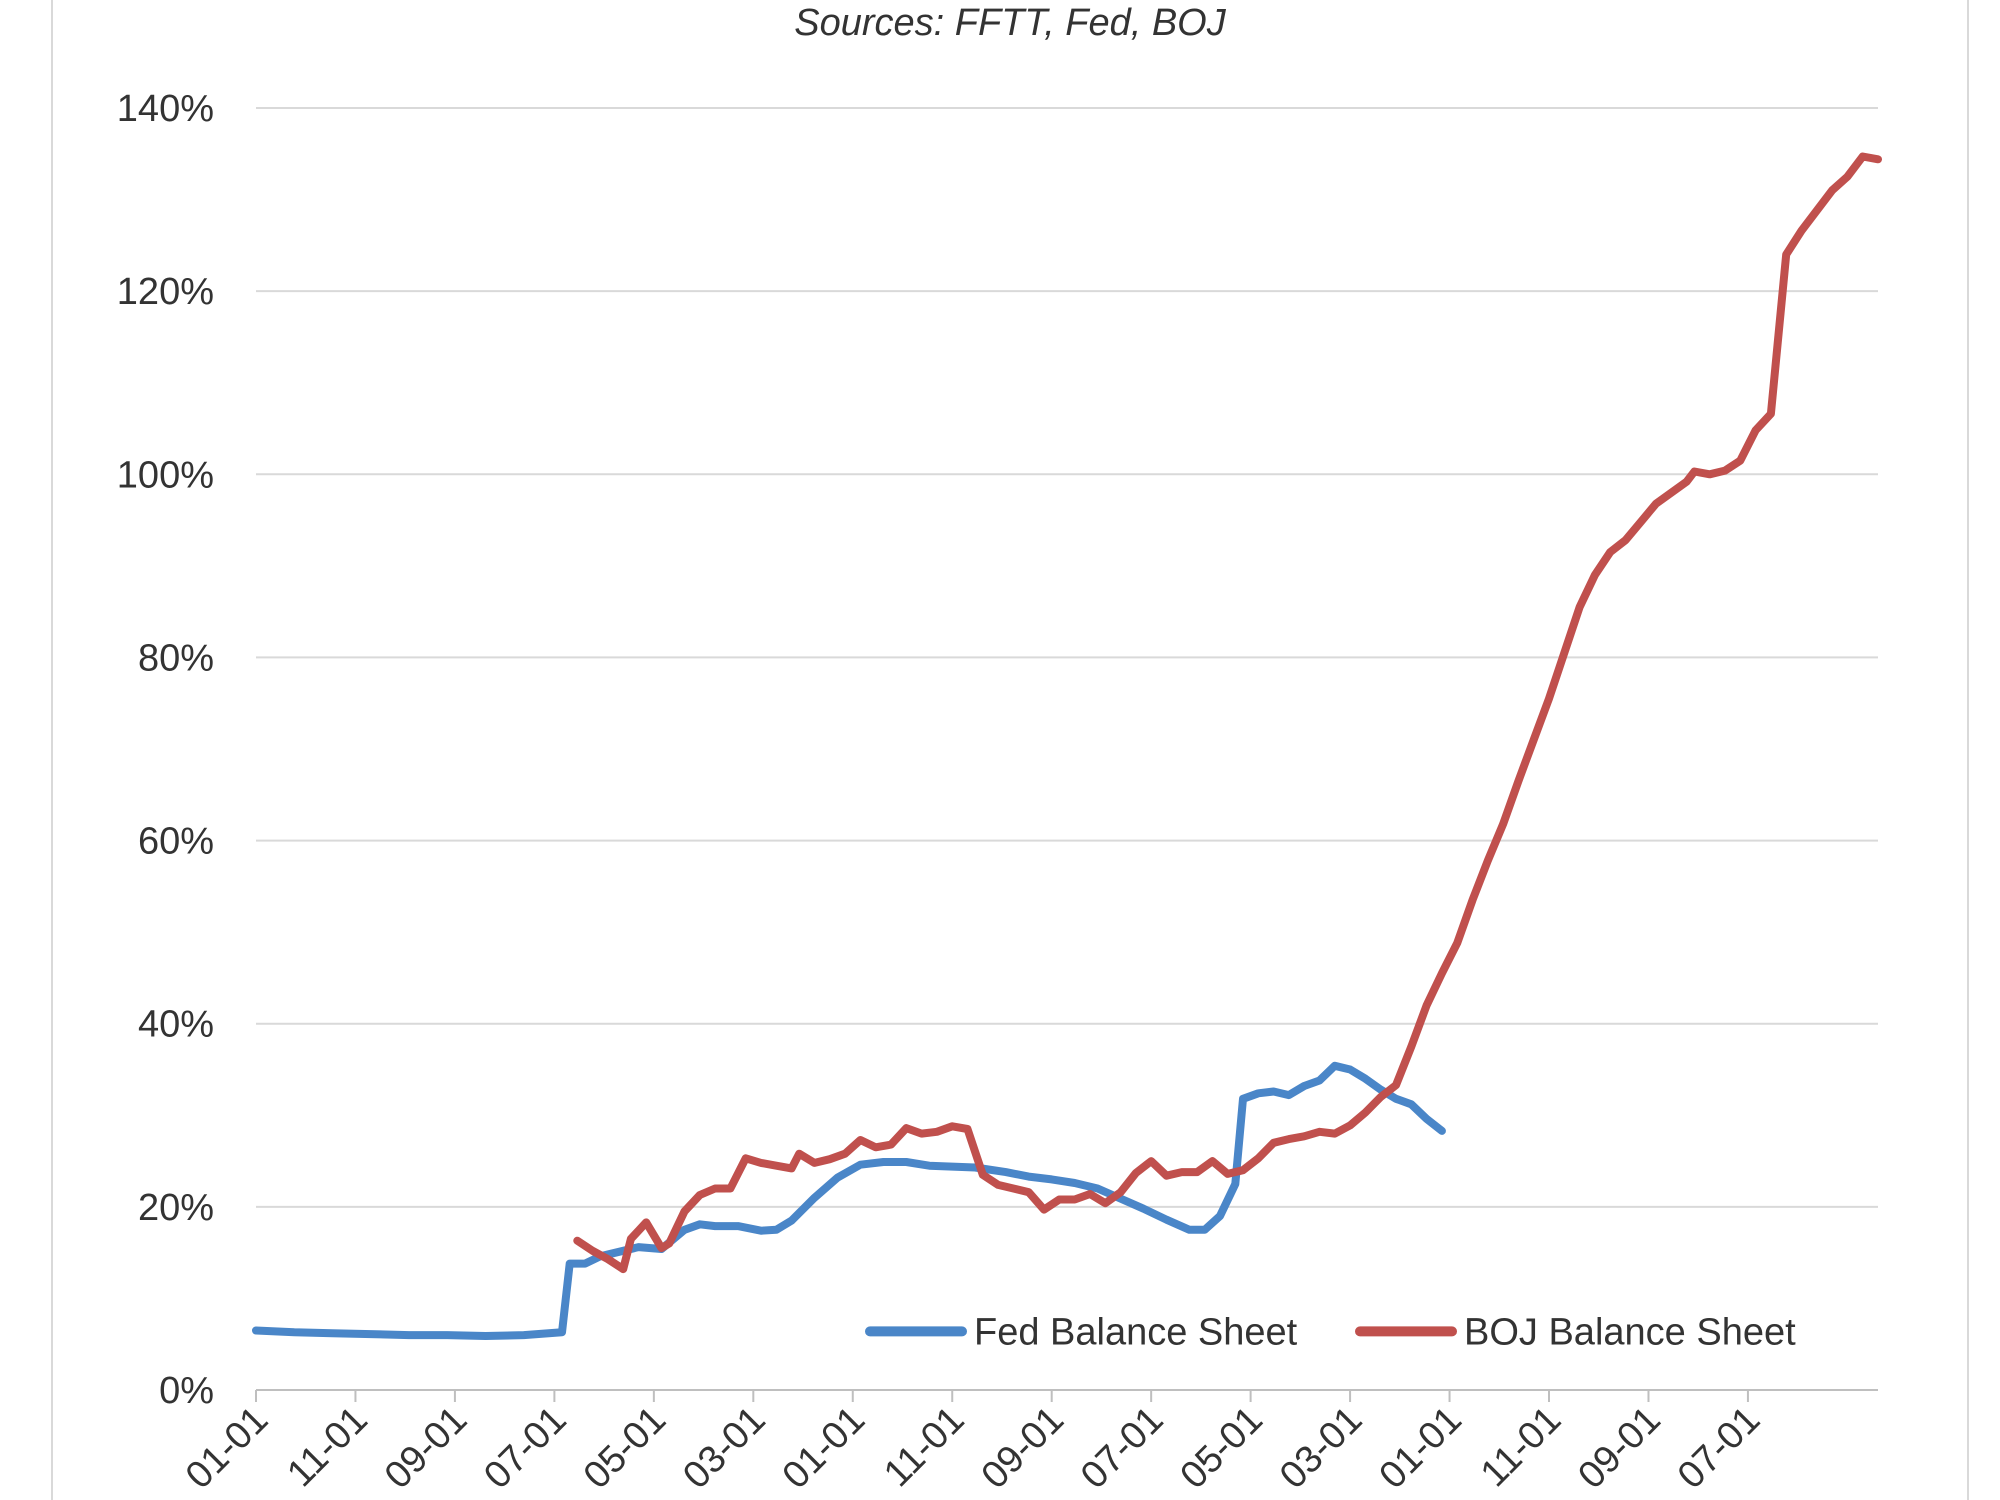 The height and width of the screenshot is (1500, 2000). Describe the element at coordinates (186, 1391) in the screenshot. I see `y-tick-label: 0%` at that location.